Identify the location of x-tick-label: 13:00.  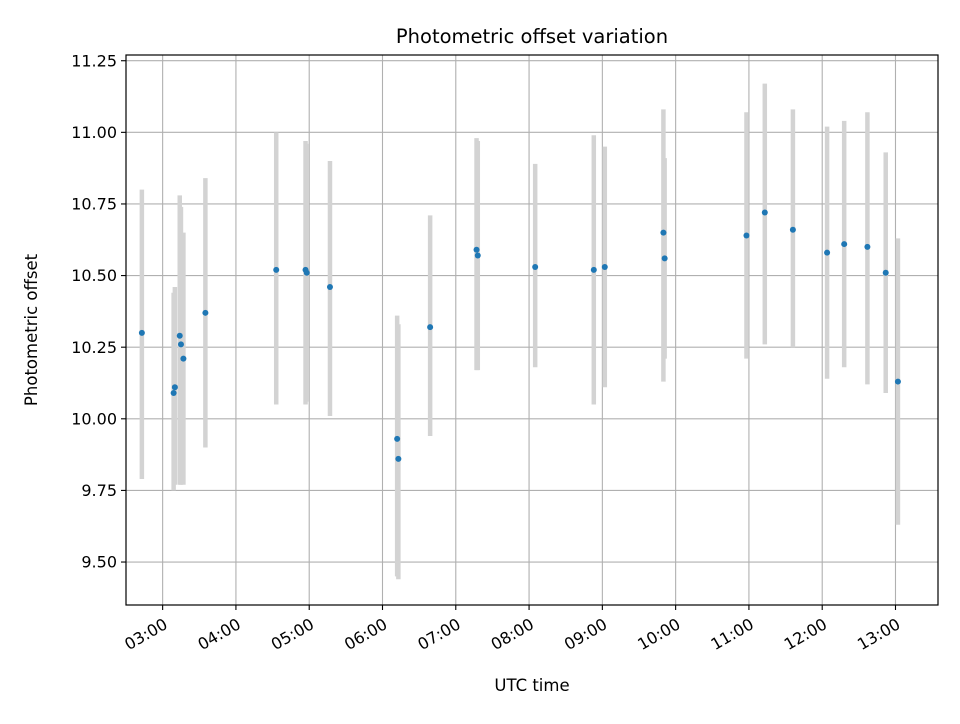
(878, 634).